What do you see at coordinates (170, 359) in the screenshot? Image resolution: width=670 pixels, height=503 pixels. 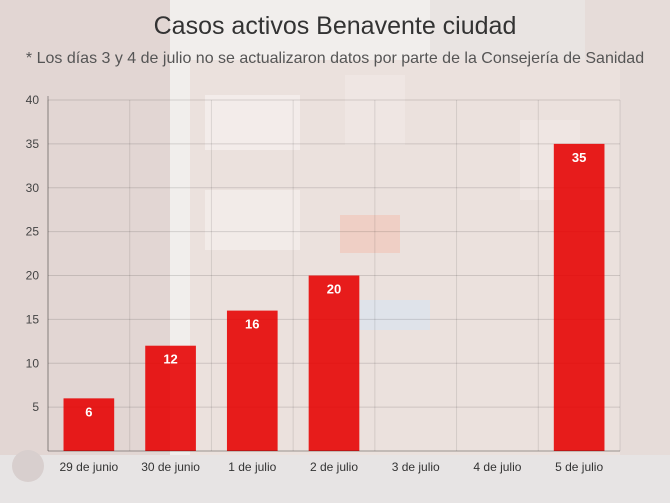 I see `bar-data-label: 12` at bounding box center [170, 359].